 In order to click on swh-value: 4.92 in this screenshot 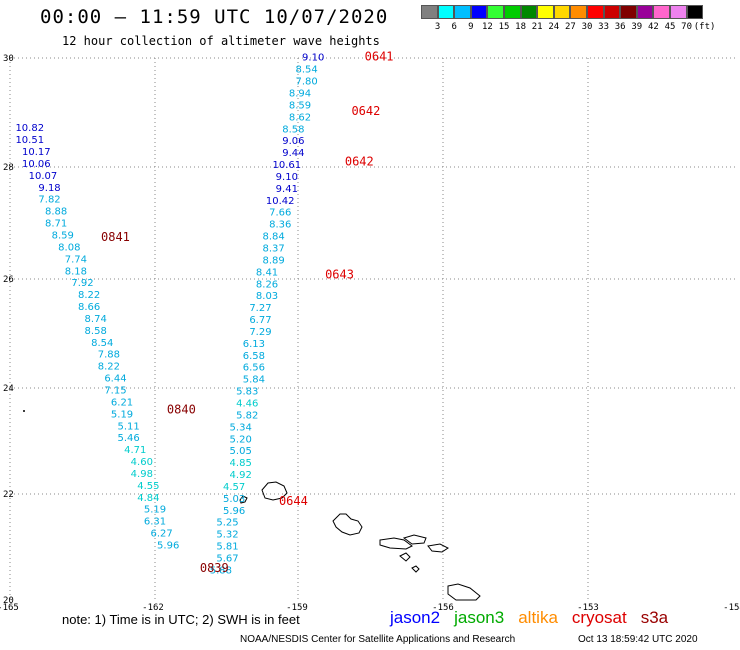, I will do `click(241, 475)`.